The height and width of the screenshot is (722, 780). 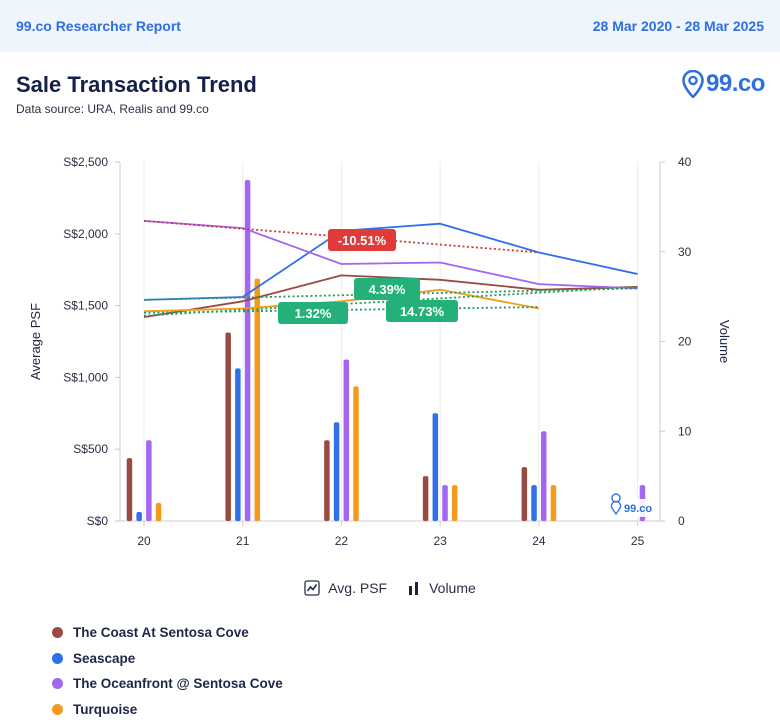 I want to click on y-right-tick-label: 40, so click(x=685, y=162).